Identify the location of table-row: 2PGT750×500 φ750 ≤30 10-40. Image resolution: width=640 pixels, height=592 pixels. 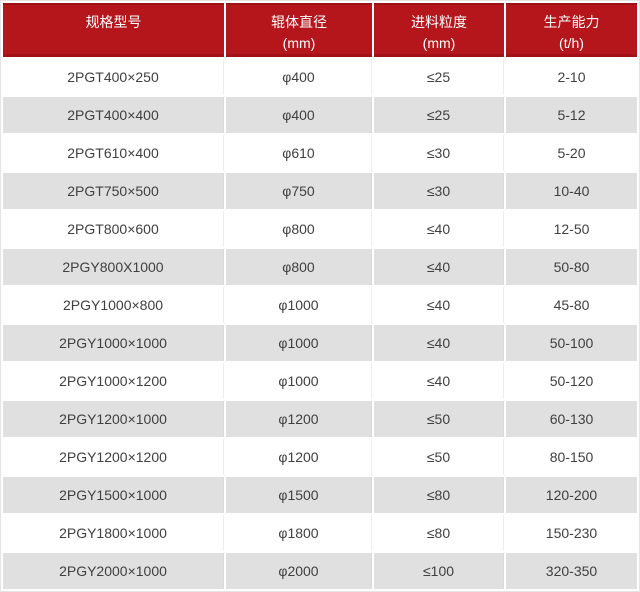
(320, 191).